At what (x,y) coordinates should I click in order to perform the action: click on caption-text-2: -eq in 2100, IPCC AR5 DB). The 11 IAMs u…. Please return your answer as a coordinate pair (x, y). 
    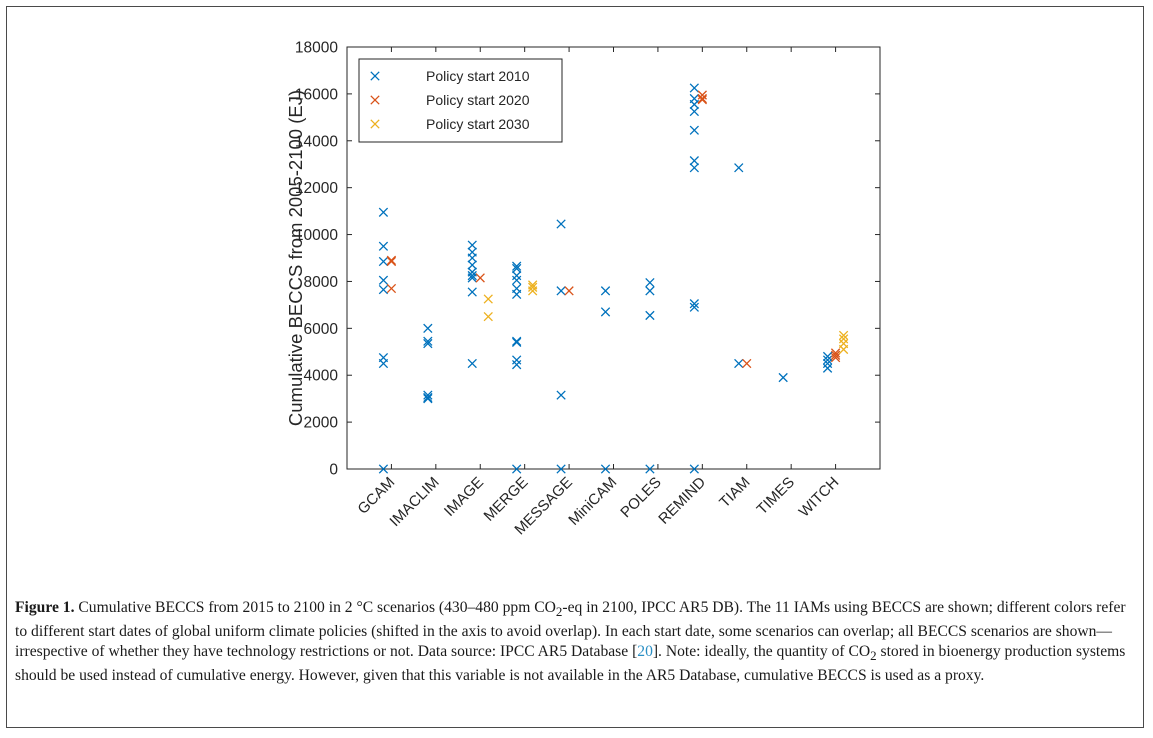
    Looking at the image, I should click on (570, 630).